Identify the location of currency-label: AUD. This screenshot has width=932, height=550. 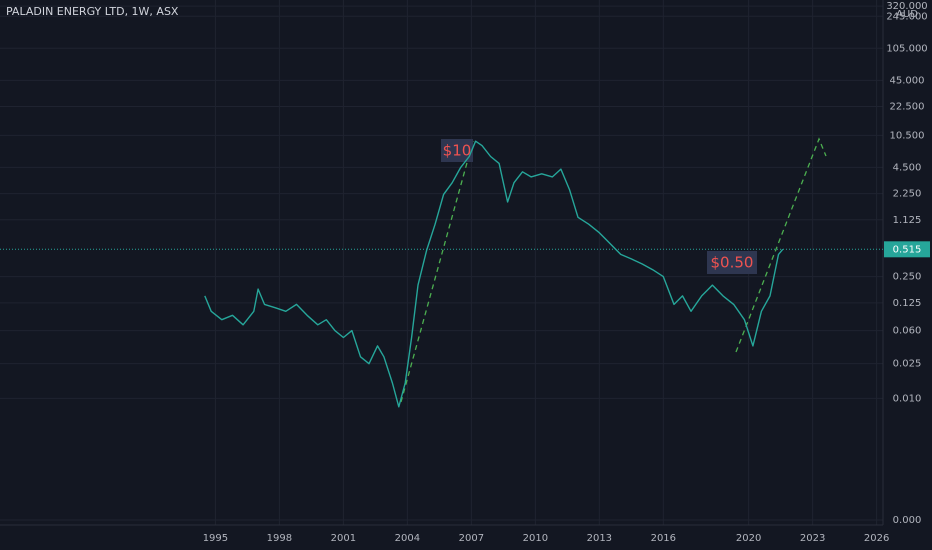
(907, 14).